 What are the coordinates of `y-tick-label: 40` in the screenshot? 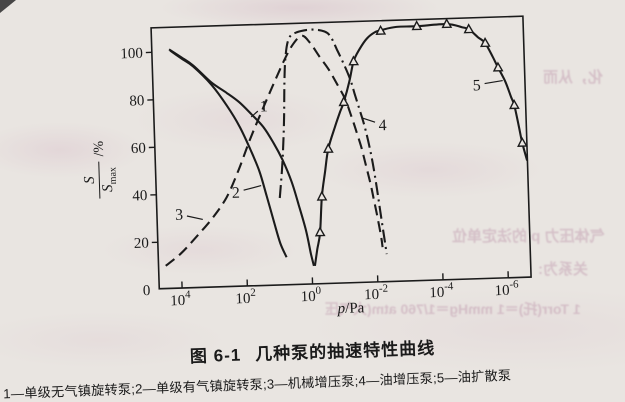 It's located at (139, 196).